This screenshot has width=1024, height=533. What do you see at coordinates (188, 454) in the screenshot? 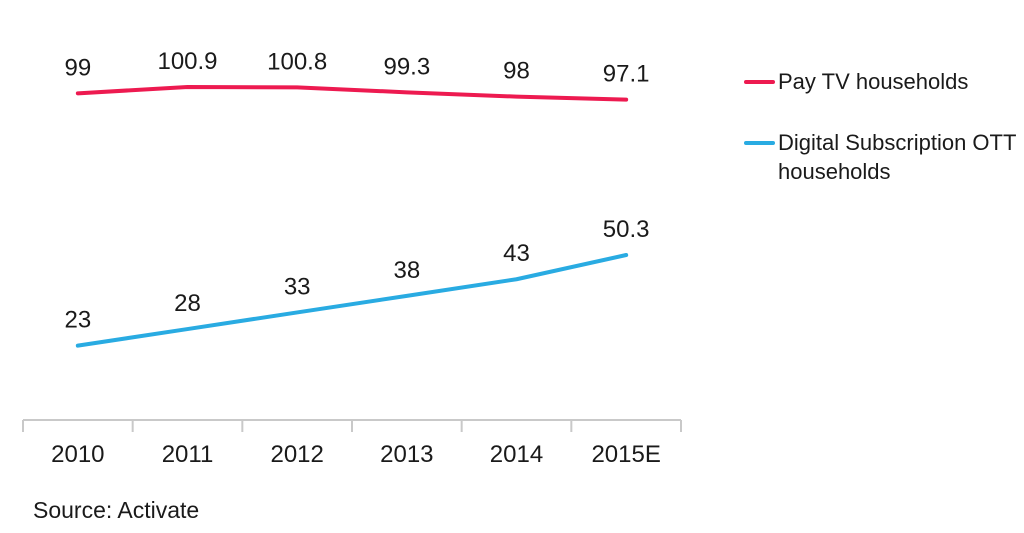
I see `x-tick-label: 2011` at bounding box center [188, 454].